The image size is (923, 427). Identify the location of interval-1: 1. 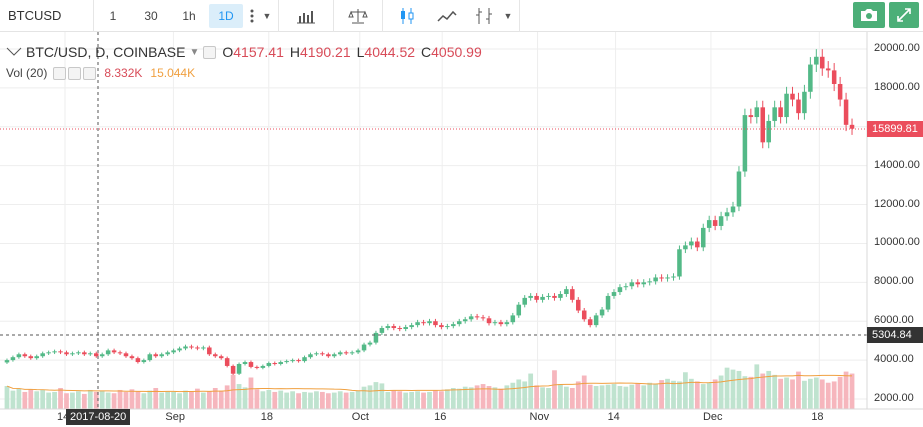
(113, 15).